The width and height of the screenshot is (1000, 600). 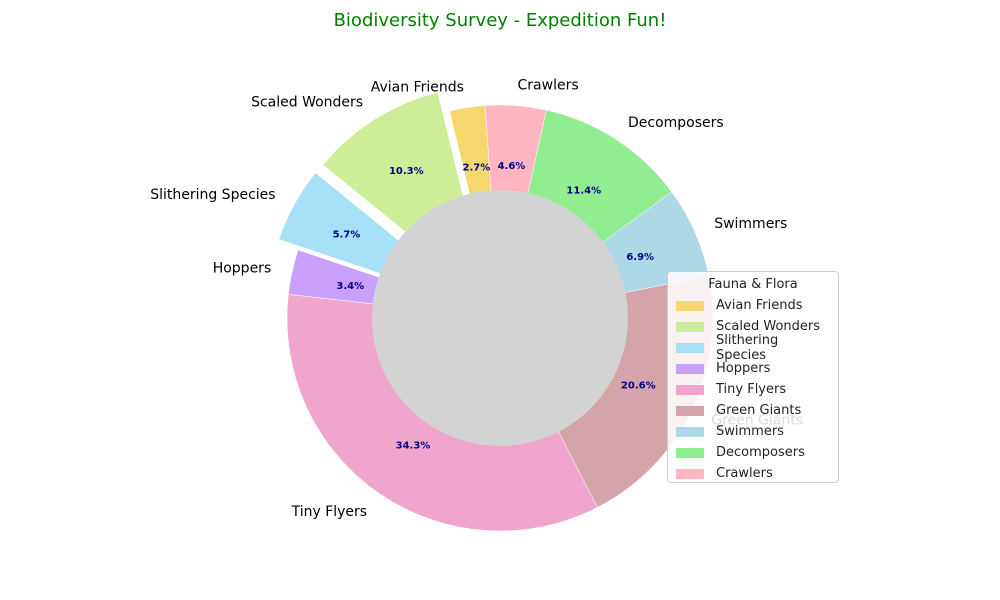 I want to click on legend-item-avian-friends: Avian Friends, so click(x=753, y=305).